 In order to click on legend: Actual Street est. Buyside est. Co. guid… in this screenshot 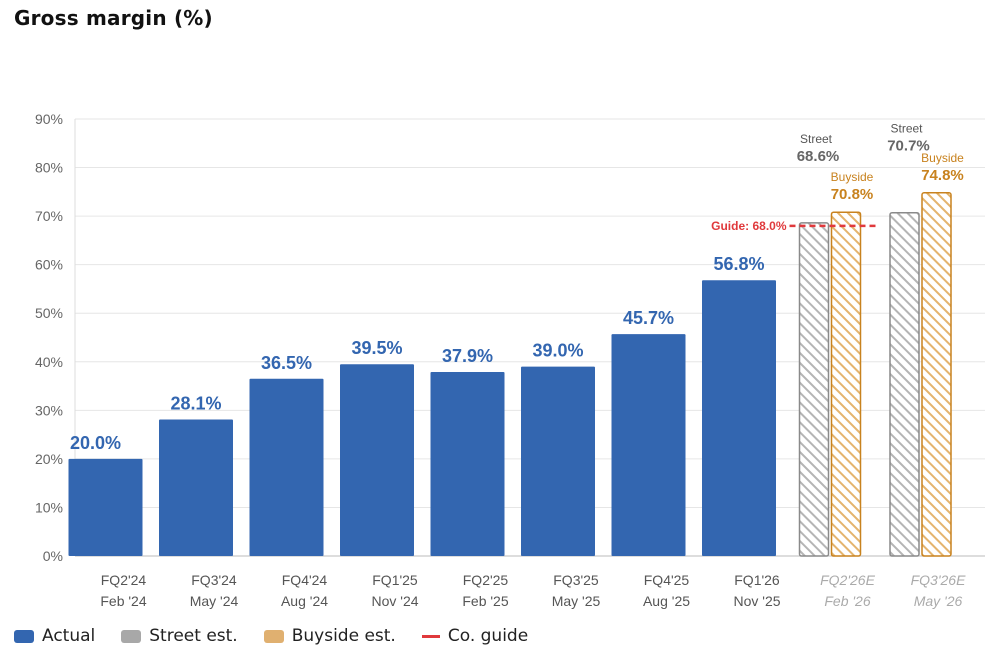, I will do `click(284, 636)`.